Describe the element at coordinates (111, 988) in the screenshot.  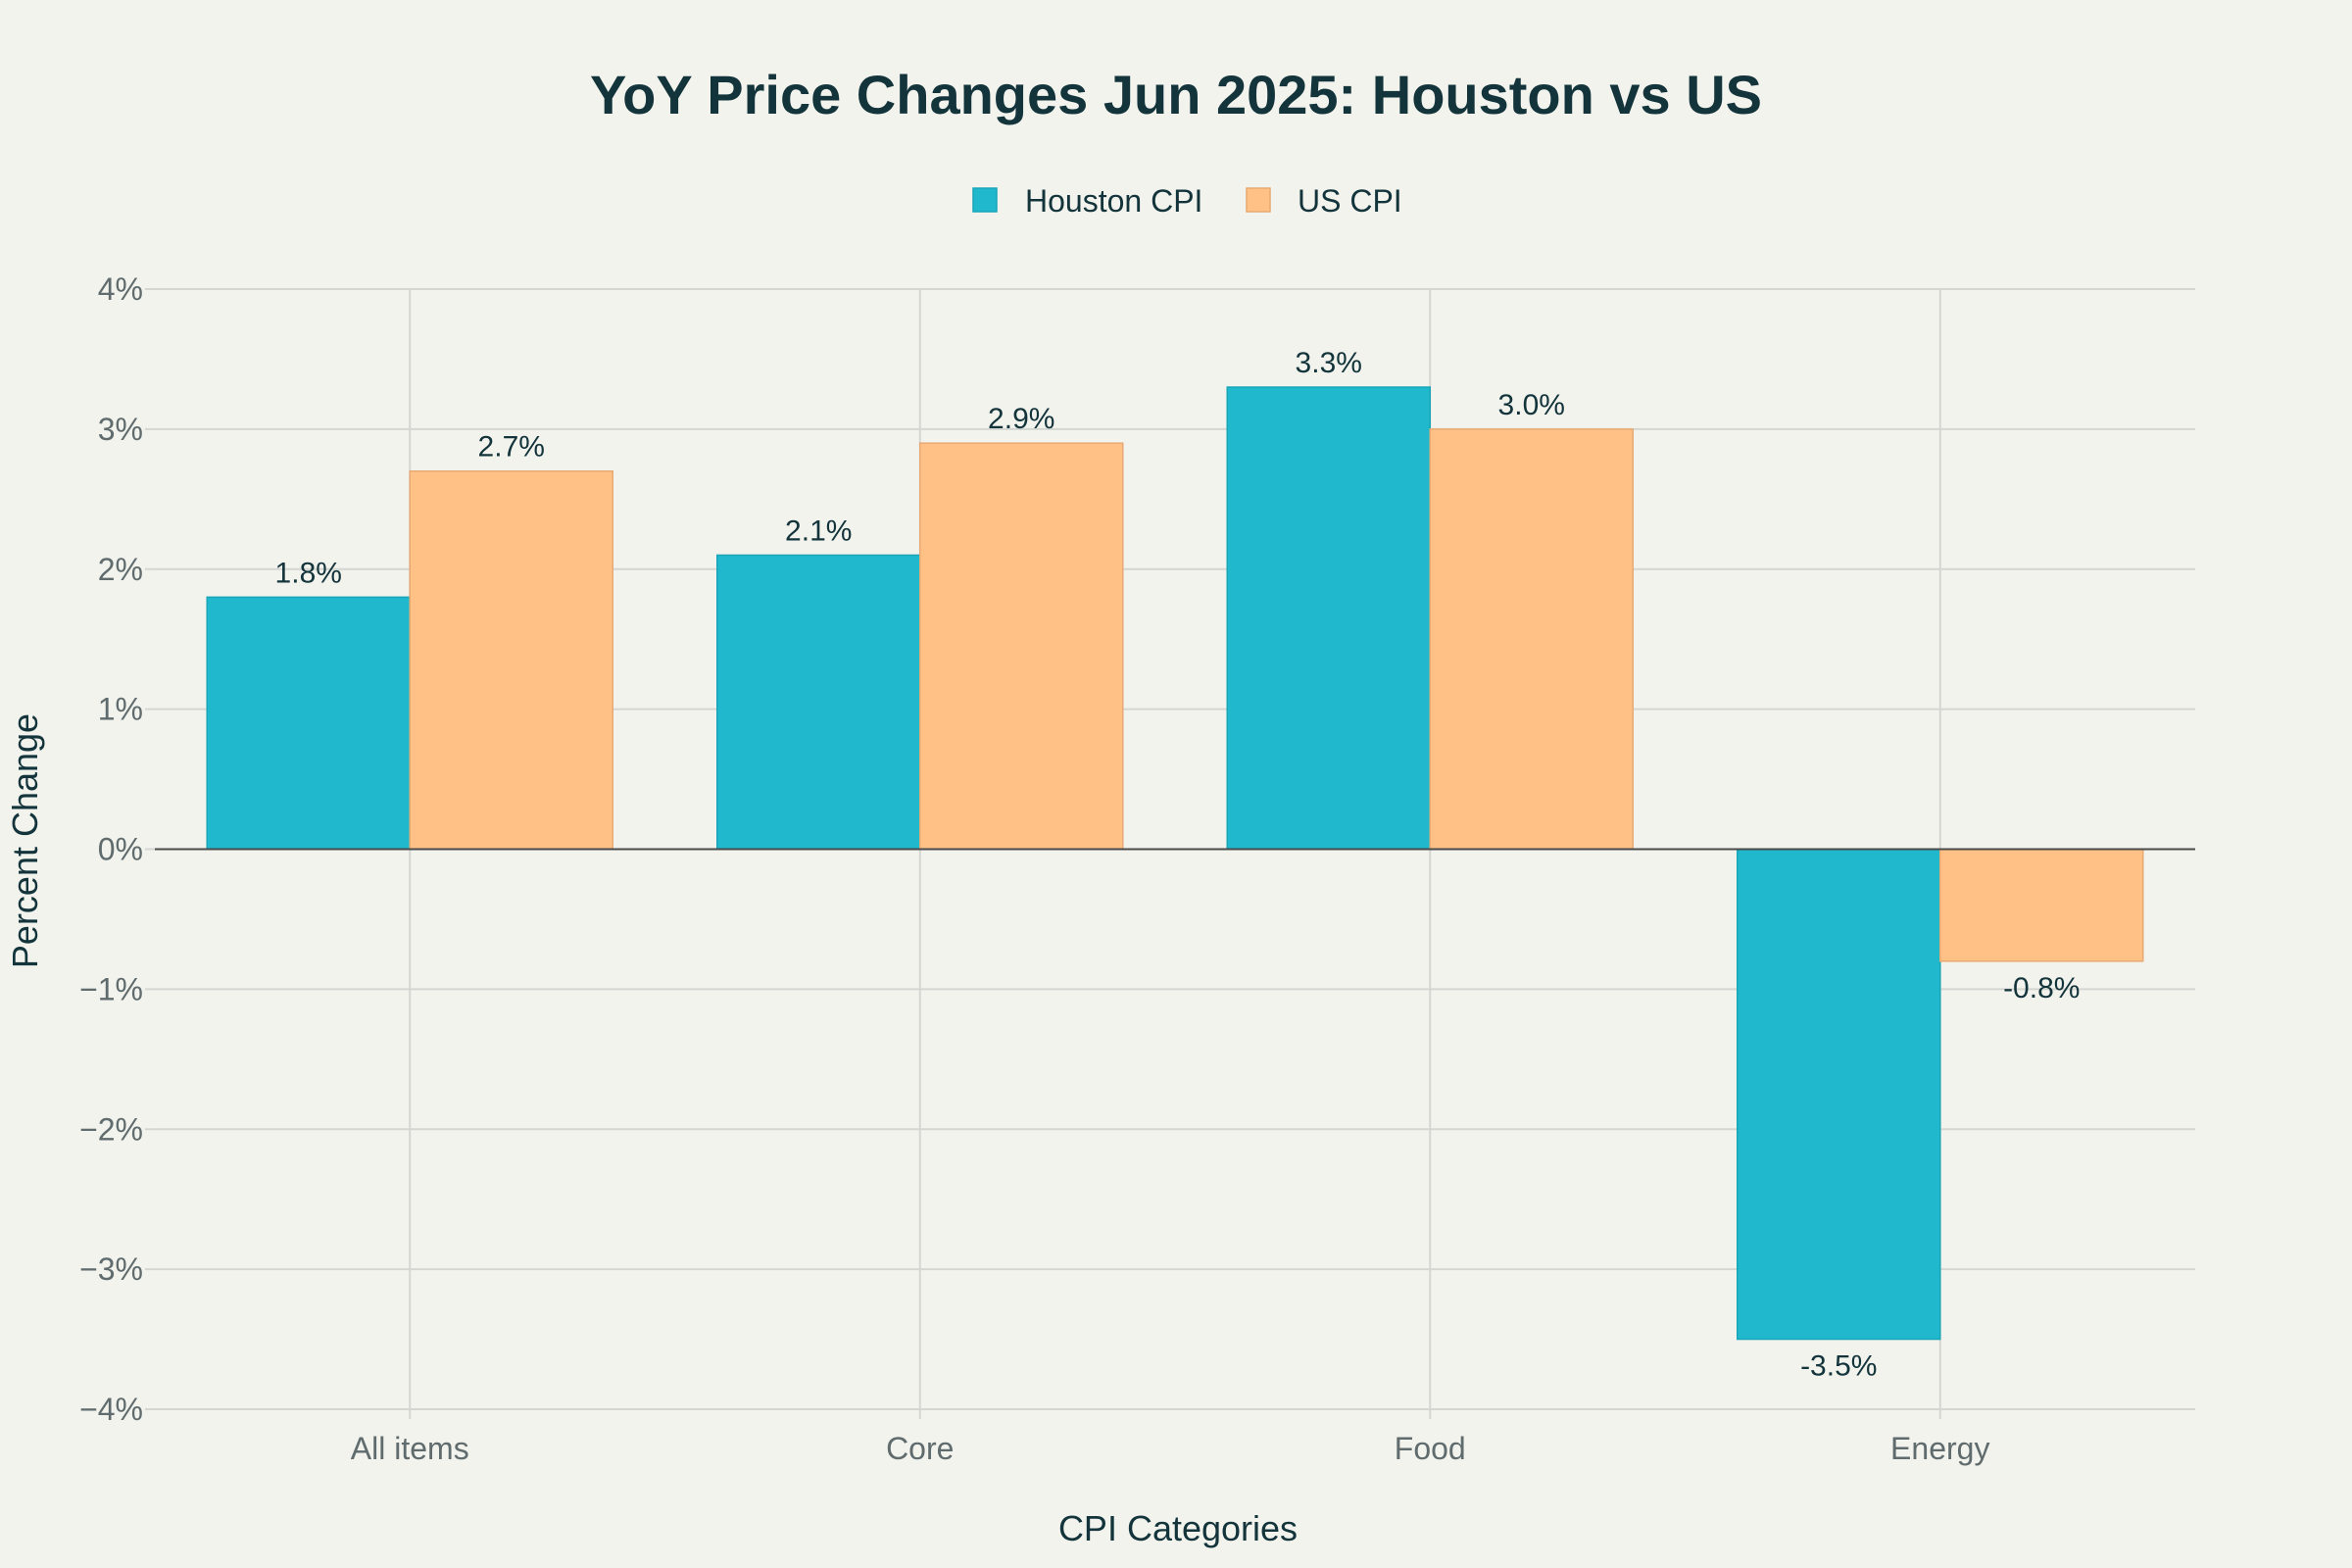
I see `y-tick-label: −1%` at that location.